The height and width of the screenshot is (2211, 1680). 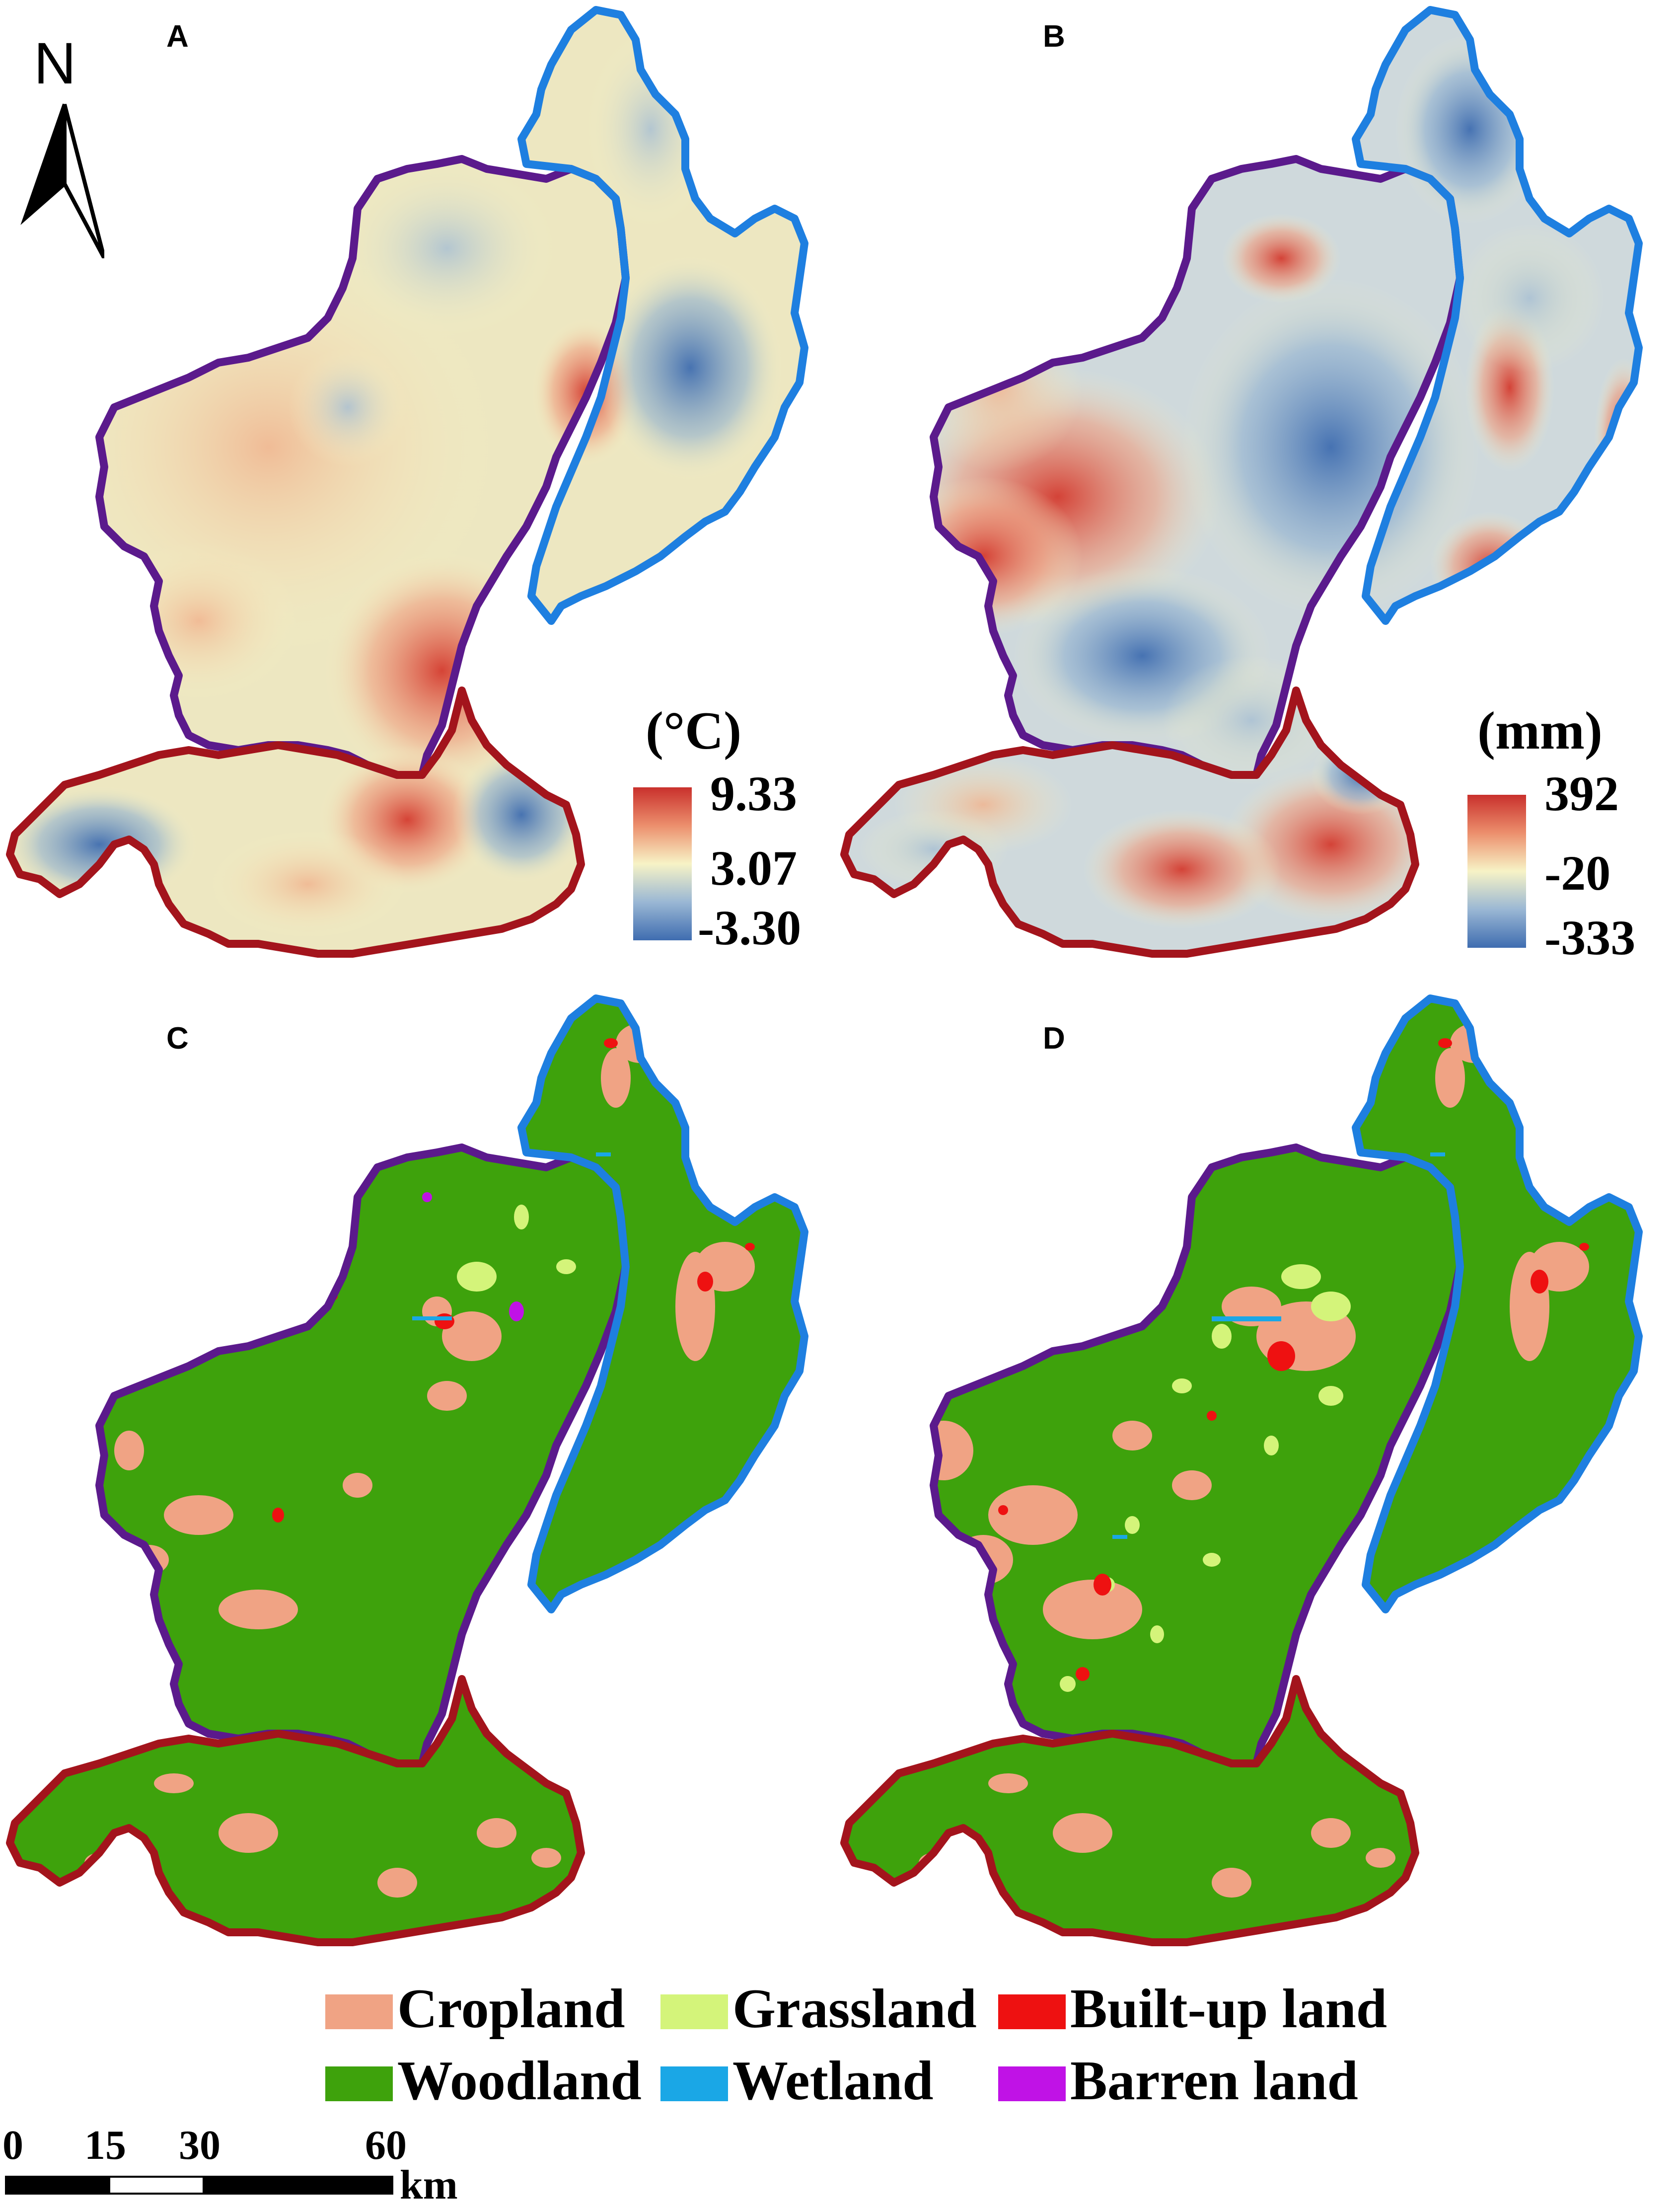 I want to click on panel-label-d: D, so click(x=1054, y=1038).